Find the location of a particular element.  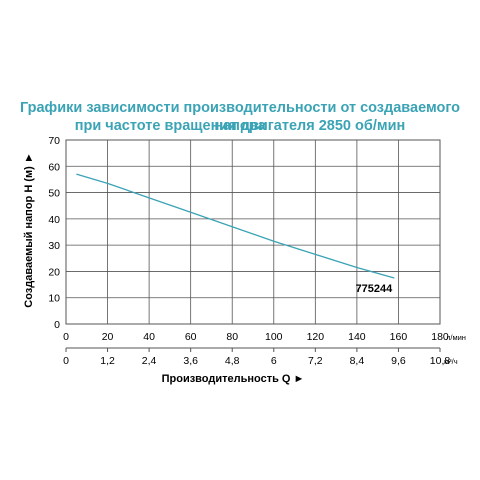

y-tick-label: 20 is located at coordinates (54, 272).